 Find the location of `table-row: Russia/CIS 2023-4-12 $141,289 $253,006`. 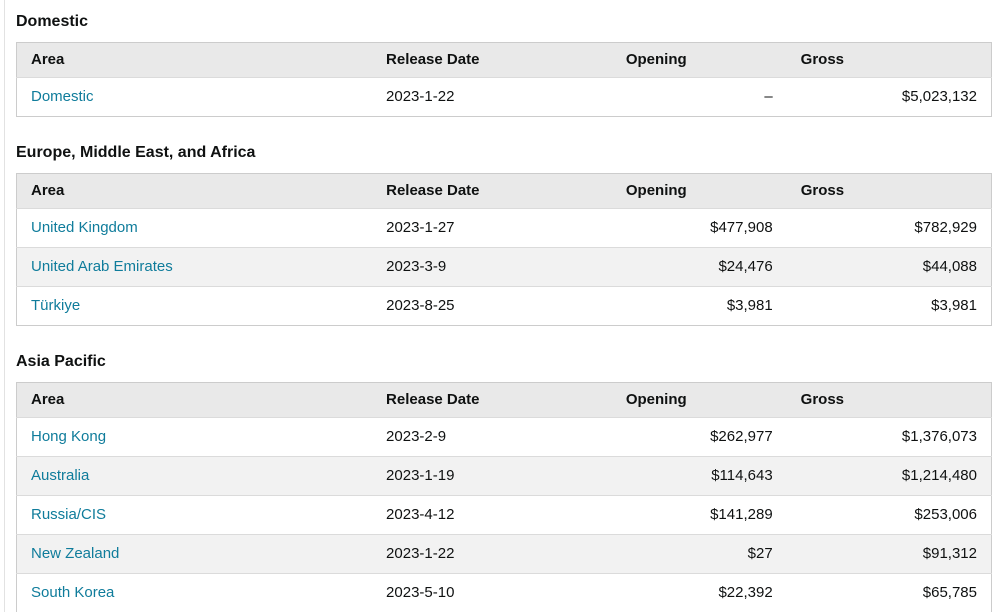

table-row: Russia/CIS 2023-4-12 $141,289 $253,006 is located at coordinates (504, 515).